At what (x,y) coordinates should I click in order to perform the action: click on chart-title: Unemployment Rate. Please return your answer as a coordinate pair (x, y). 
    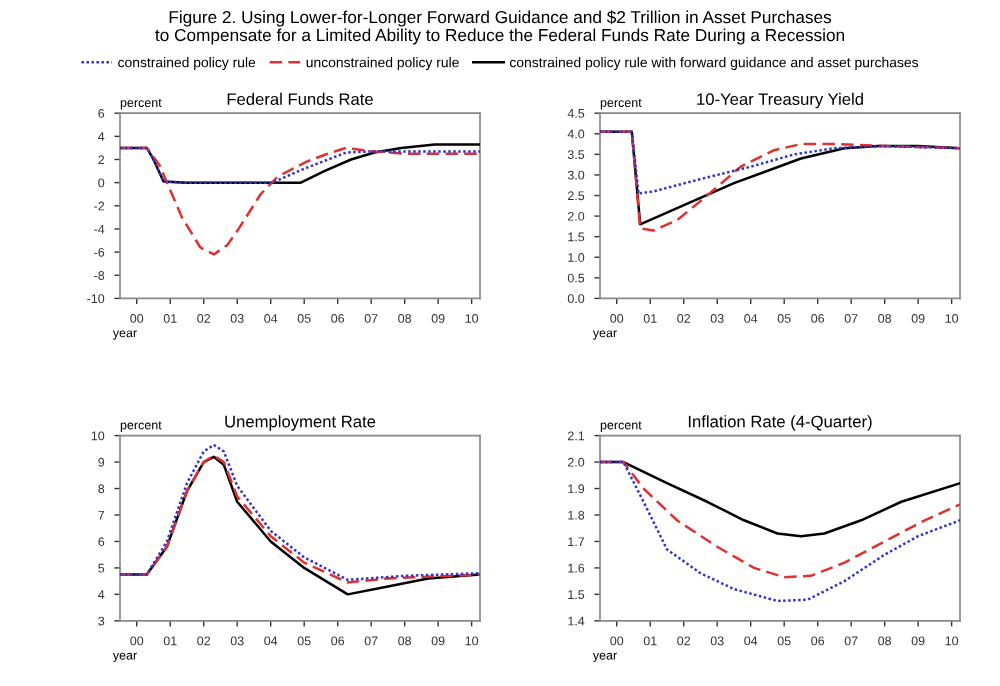
    Looking at the image, I should click on (300, 423).